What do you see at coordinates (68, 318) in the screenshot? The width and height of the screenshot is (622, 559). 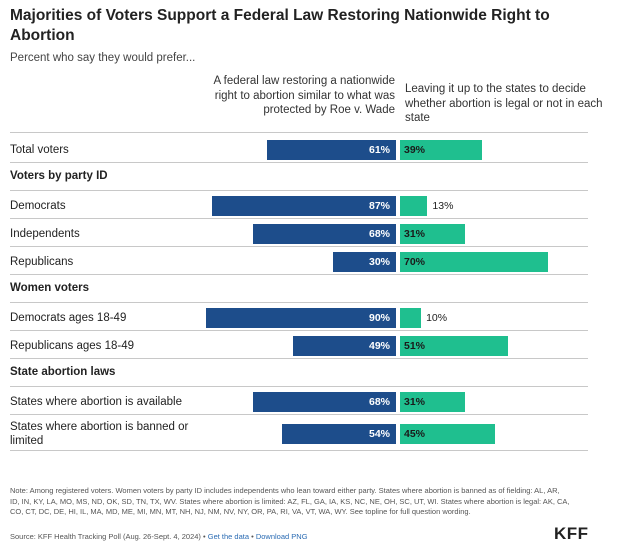 I see `row-label: Democrats ages 18-49` at bounding box center [68, 318].